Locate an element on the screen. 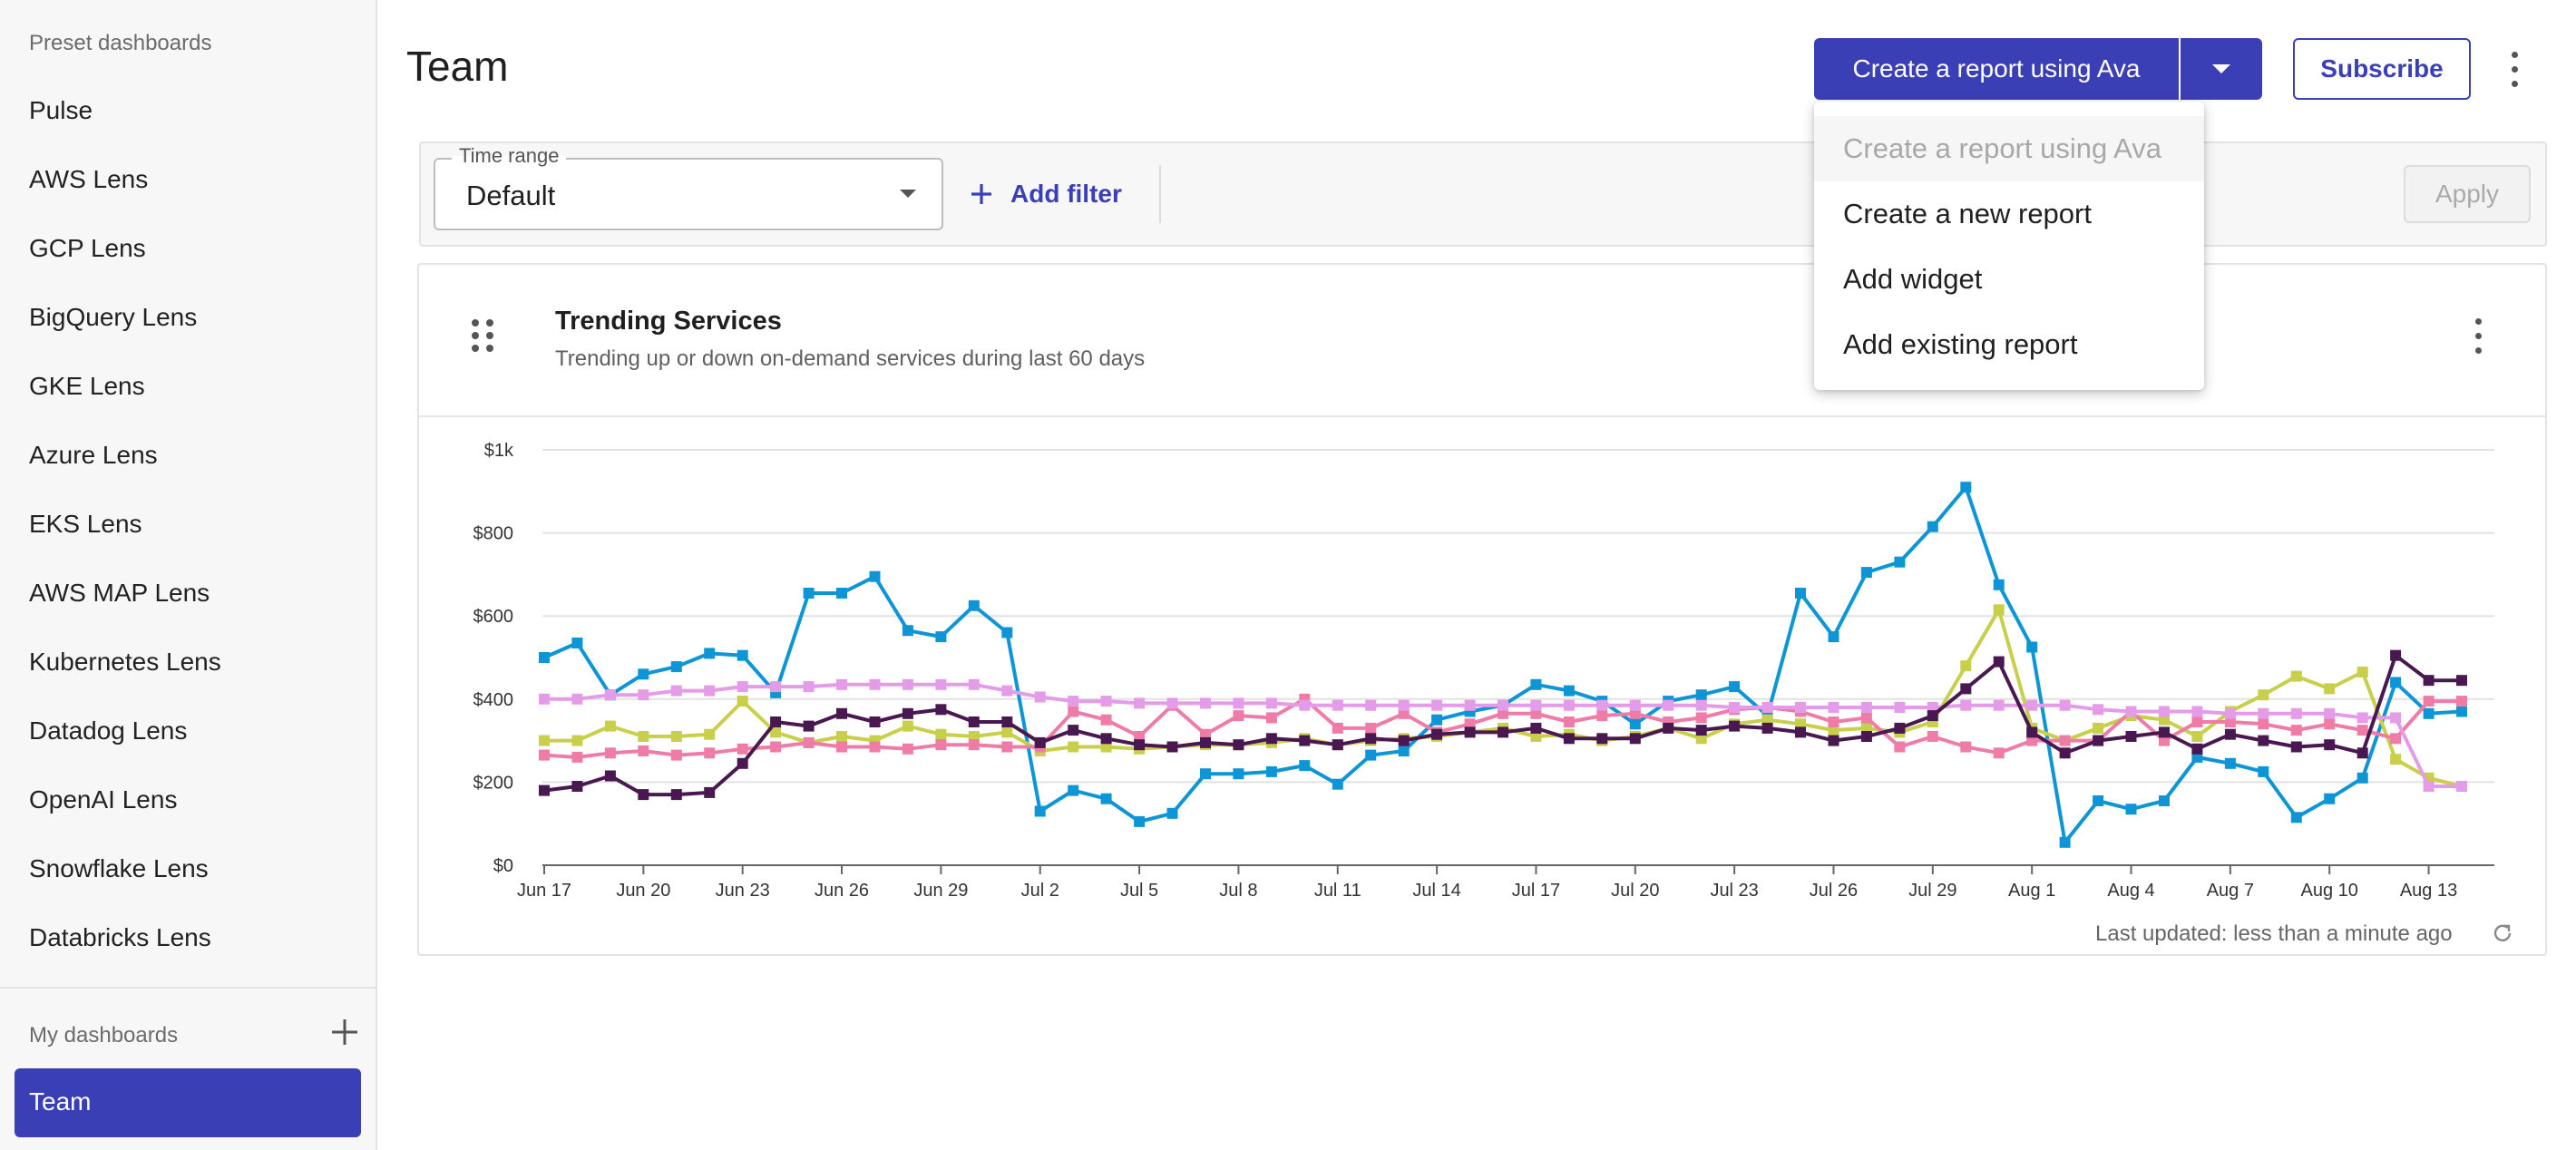  sidebar-item-gke-lens: GKE Lens is located at coordinates (87, 386).